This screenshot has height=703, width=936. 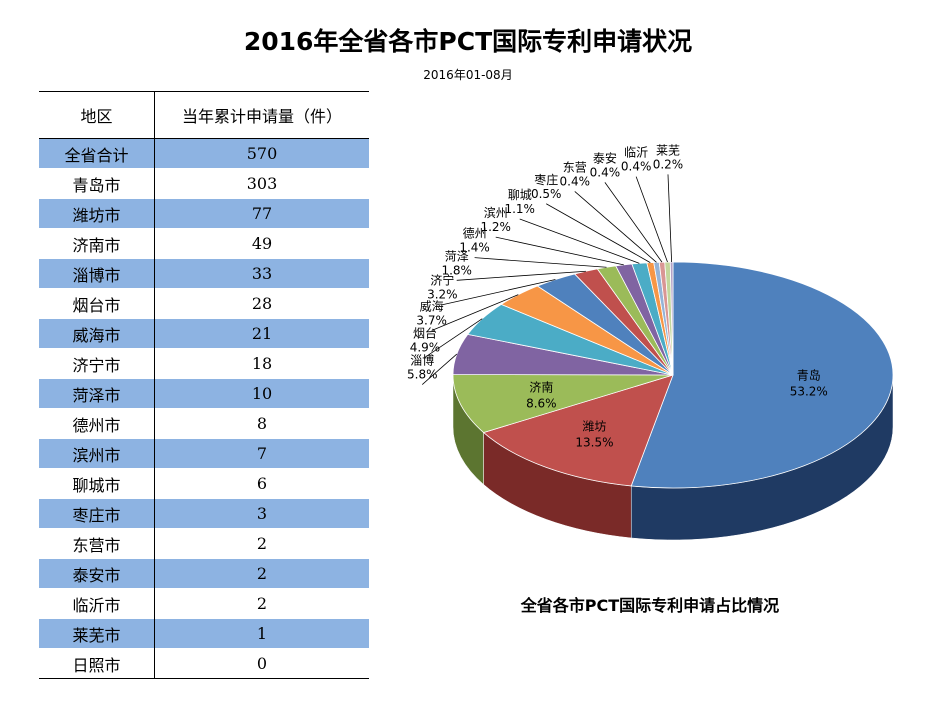 I want to click on count-cell: 8, so click(x=261, y=423).